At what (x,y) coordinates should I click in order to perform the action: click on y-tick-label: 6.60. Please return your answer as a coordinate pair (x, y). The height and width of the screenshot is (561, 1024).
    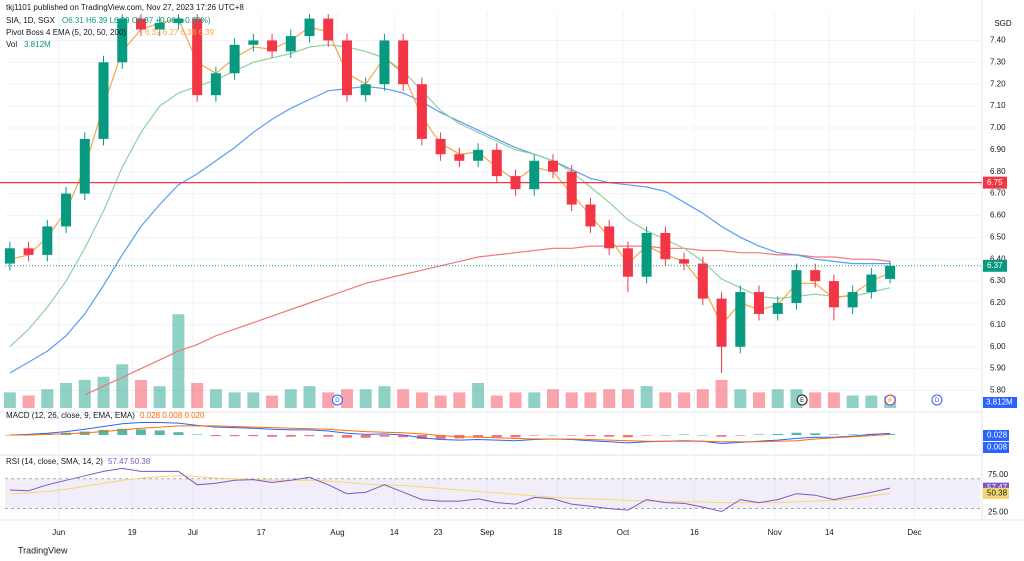
    Looking at the image, I should click on (998, 215).